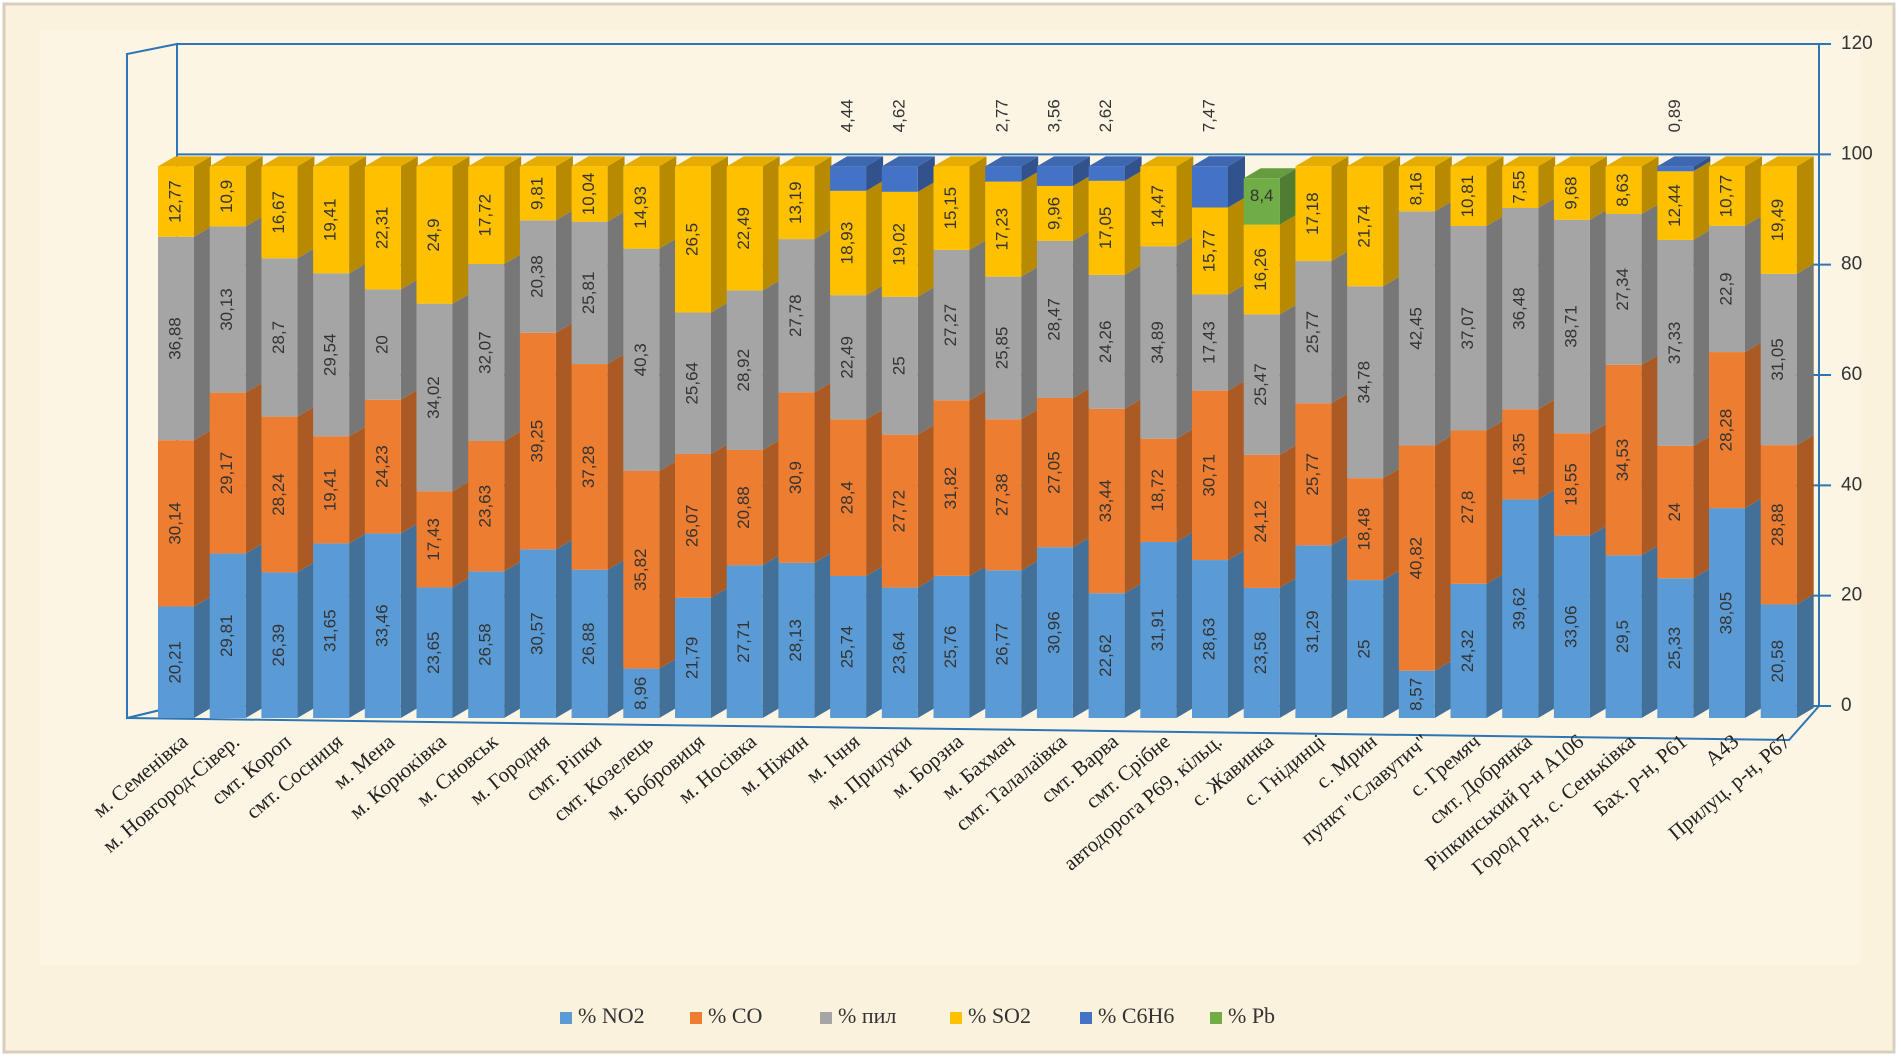 This screenshot has width=1901, height=1059. Describe the element at coordinates (278, 337) in the screenshot. I see `data-label: 28,7` at that location.